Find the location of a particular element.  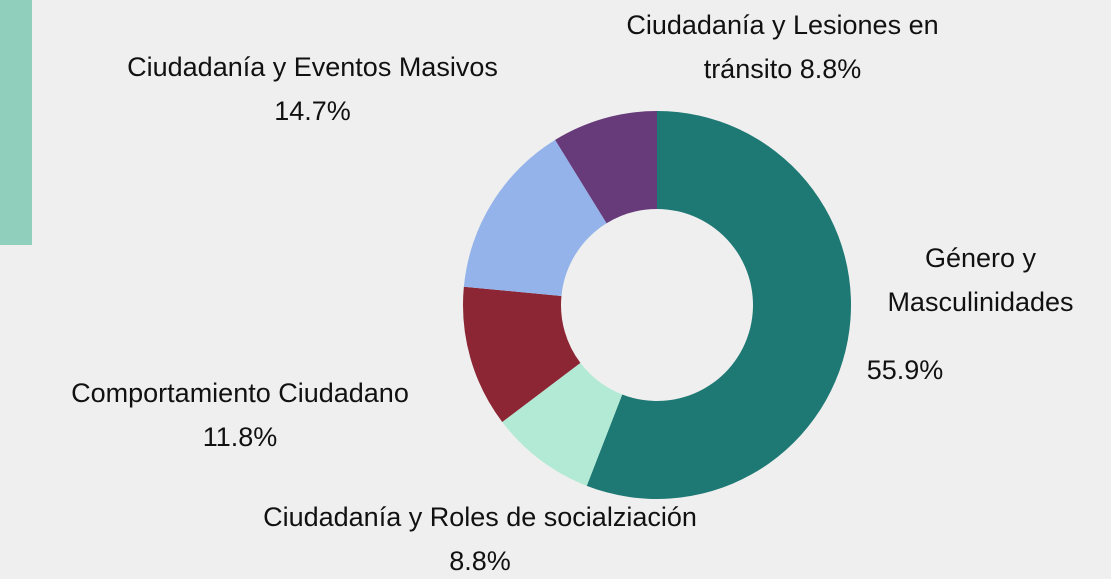

value-label: 11.8% is located at coordinates (240, 437).